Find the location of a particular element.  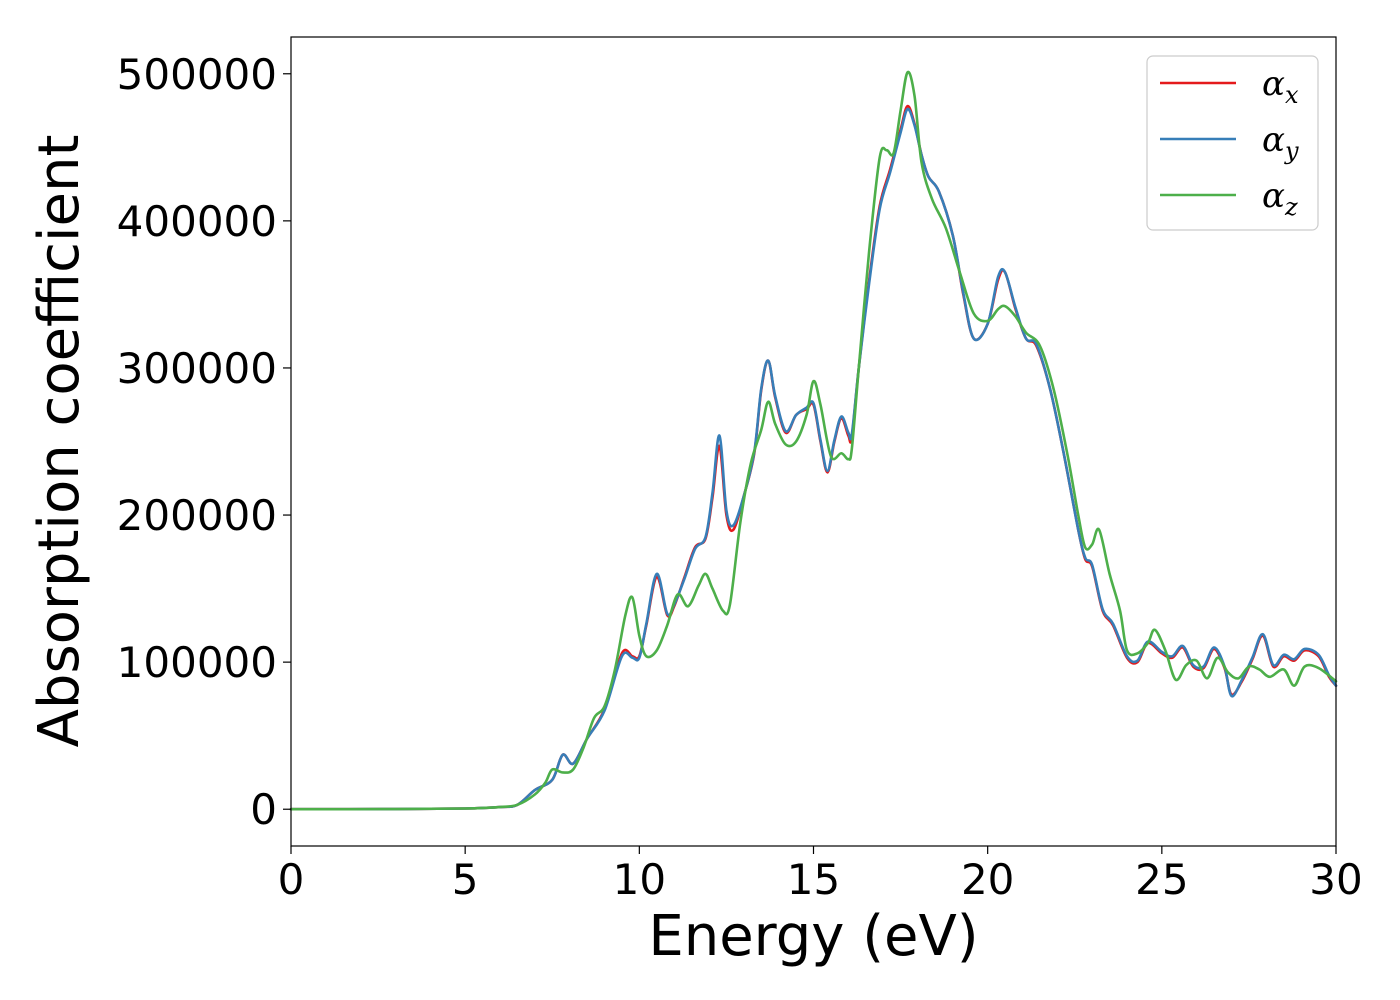

y-axis-ticks: 0 100000 200000 300000 400000 500000 is located at coordinates (204, 442).